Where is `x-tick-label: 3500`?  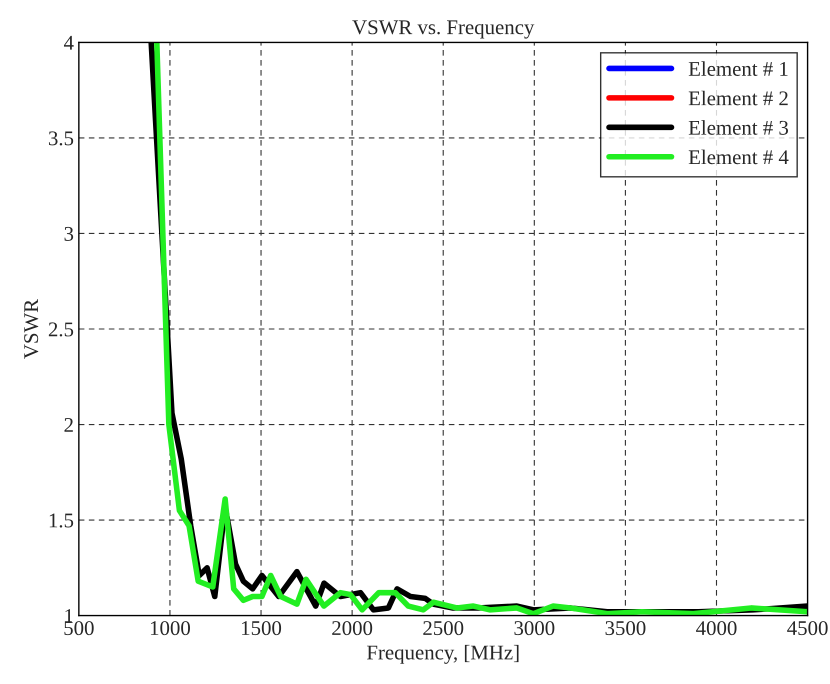
x-tick-label: 3500 is located at coordinates (626, 628).